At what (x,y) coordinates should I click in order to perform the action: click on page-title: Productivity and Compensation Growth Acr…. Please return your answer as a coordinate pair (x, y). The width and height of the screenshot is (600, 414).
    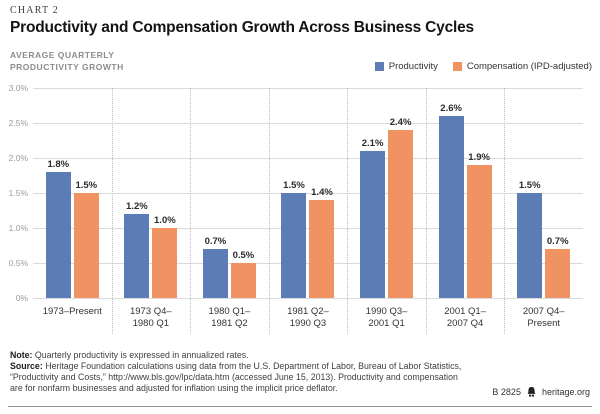
    Looking at the image, I should click on (242, 27).